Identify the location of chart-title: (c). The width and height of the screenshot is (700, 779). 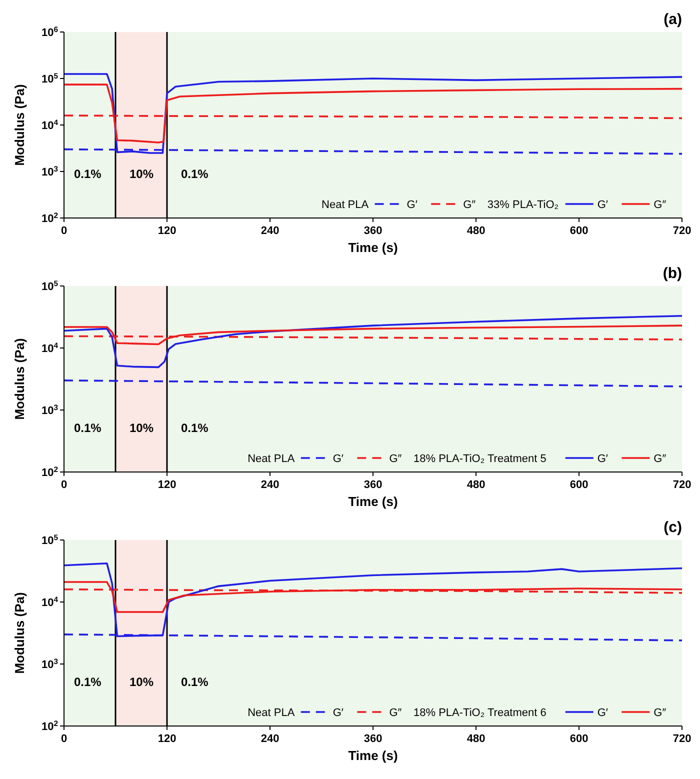
(673, 527).